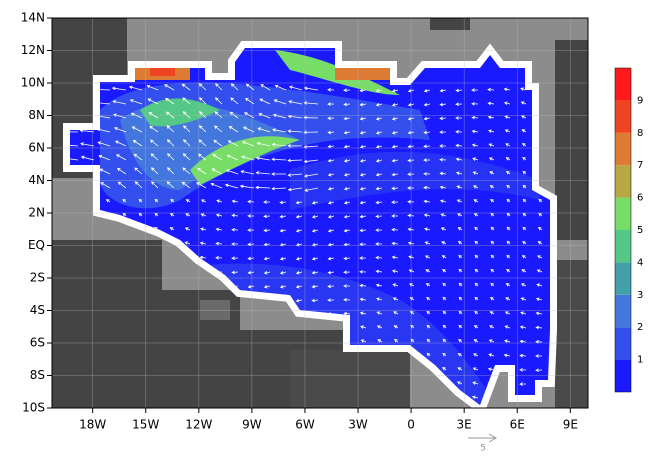  I want to click on x-tick-label: 9E, so click(570, 425).